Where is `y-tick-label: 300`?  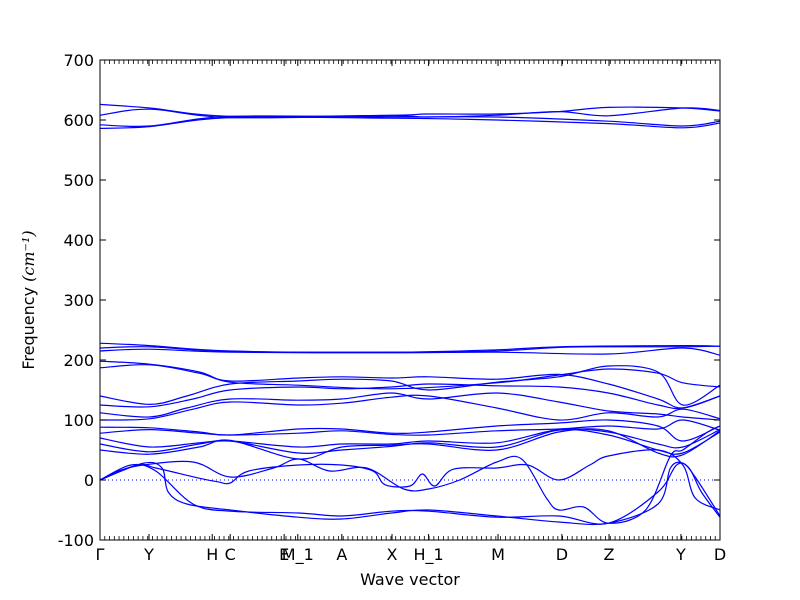 y-tick-label: 300 is located at coordinates (78, 300).